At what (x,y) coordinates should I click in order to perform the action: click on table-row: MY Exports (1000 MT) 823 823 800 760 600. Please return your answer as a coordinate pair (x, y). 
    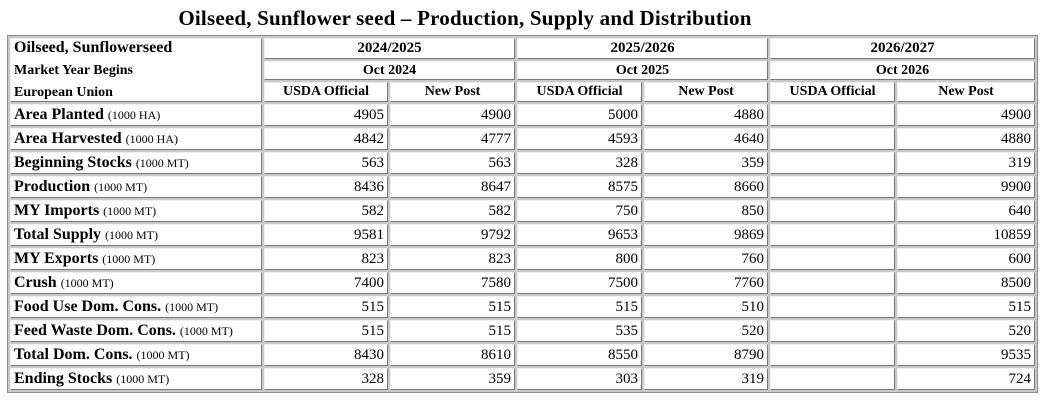
    Looking at the image, I should click on (523, 259).